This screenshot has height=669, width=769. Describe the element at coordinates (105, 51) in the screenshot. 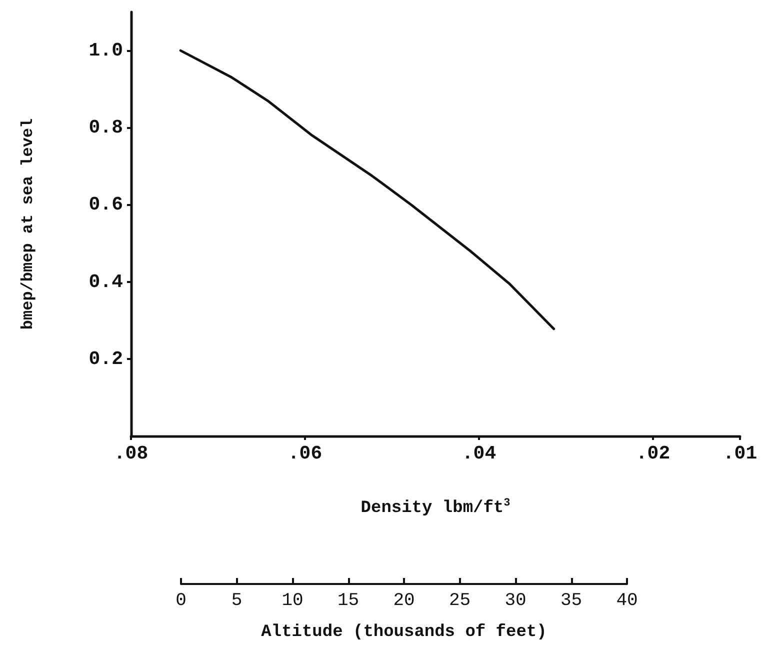

I see `y-tick-label: 1.0` at that location.